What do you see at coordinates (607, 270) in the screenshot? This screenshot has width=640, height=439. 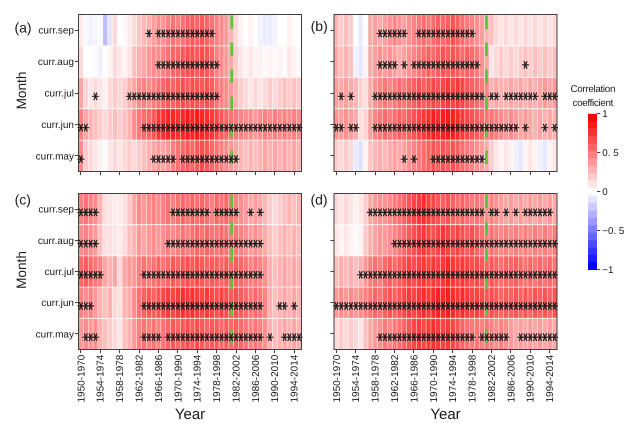 I see `svg-text: −1` at bounding box center [607, 270].